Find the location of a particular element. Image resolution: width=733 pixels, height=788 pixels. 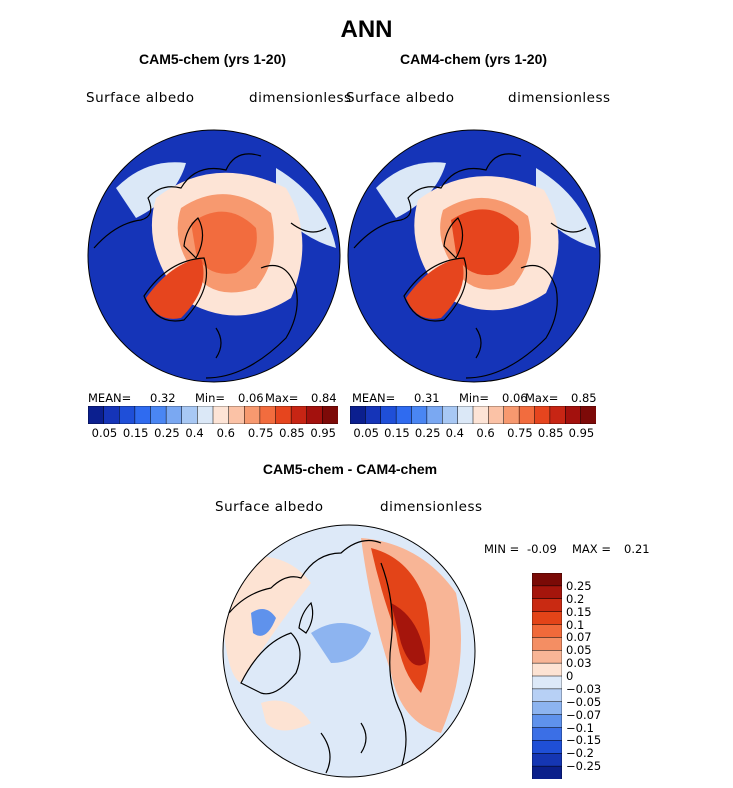

panel3-min-value: -0.09 is located at coordinates (542, 549).